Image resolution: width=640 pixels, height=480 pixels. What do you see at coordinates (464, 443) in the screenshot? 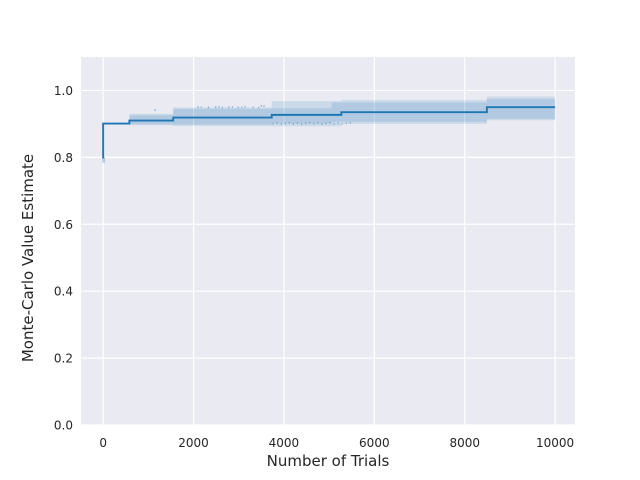
I see `x-tick-label: 8000` at bounding box center [464, 443].